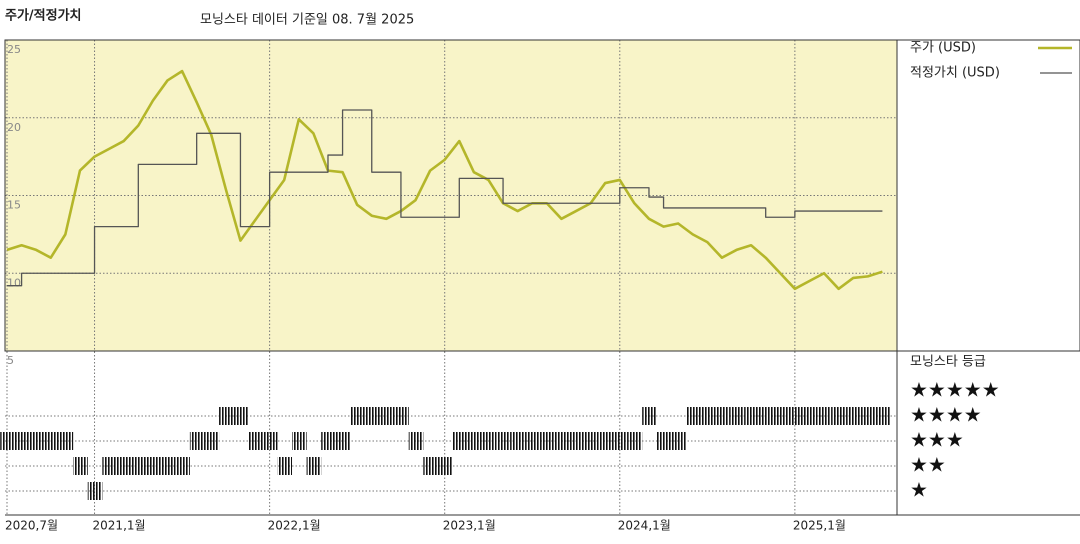 This screenshot has height=544, width=1080. What do you see at coordinates (928, 465) in the screenshot?
I see `rating-level-label: ★★` at bounding box center [928, 465].